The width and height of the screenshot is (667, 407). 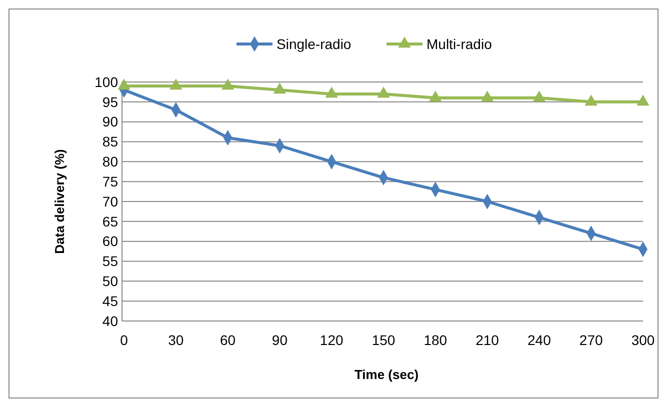 What do you see at coordinates (110, 162) in the screenshot?
I see `y-tick-label: 80` at bounding box center [110, 162].